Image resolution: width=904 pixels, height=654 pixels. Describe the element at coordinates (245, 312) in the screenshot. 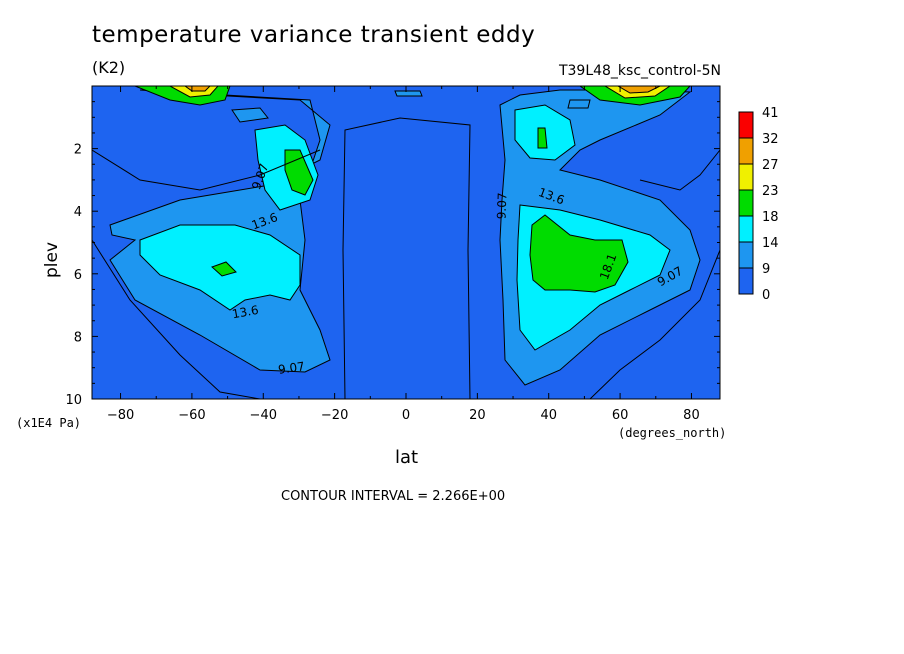

I see `contour-label: 13.6` at that location.